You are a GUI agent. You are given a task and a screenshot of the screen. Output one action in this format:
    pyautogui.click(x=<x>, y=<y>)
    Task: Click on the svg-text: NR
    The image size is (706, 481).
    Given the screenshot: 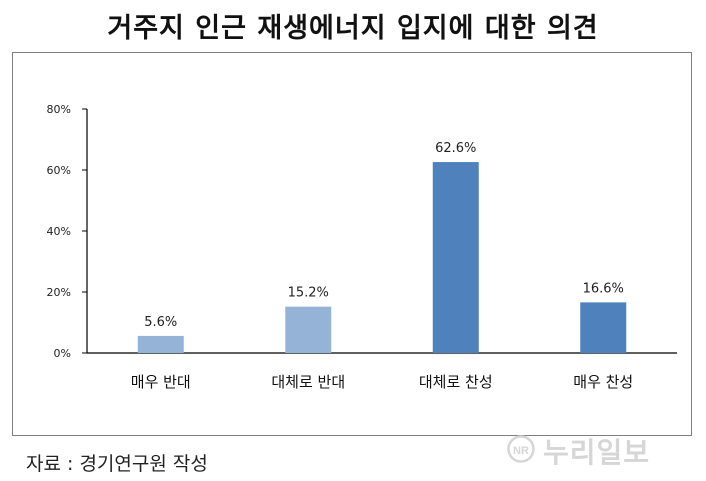 What is the action you would take?
    pyautogui.click(x=521, y=451)
    